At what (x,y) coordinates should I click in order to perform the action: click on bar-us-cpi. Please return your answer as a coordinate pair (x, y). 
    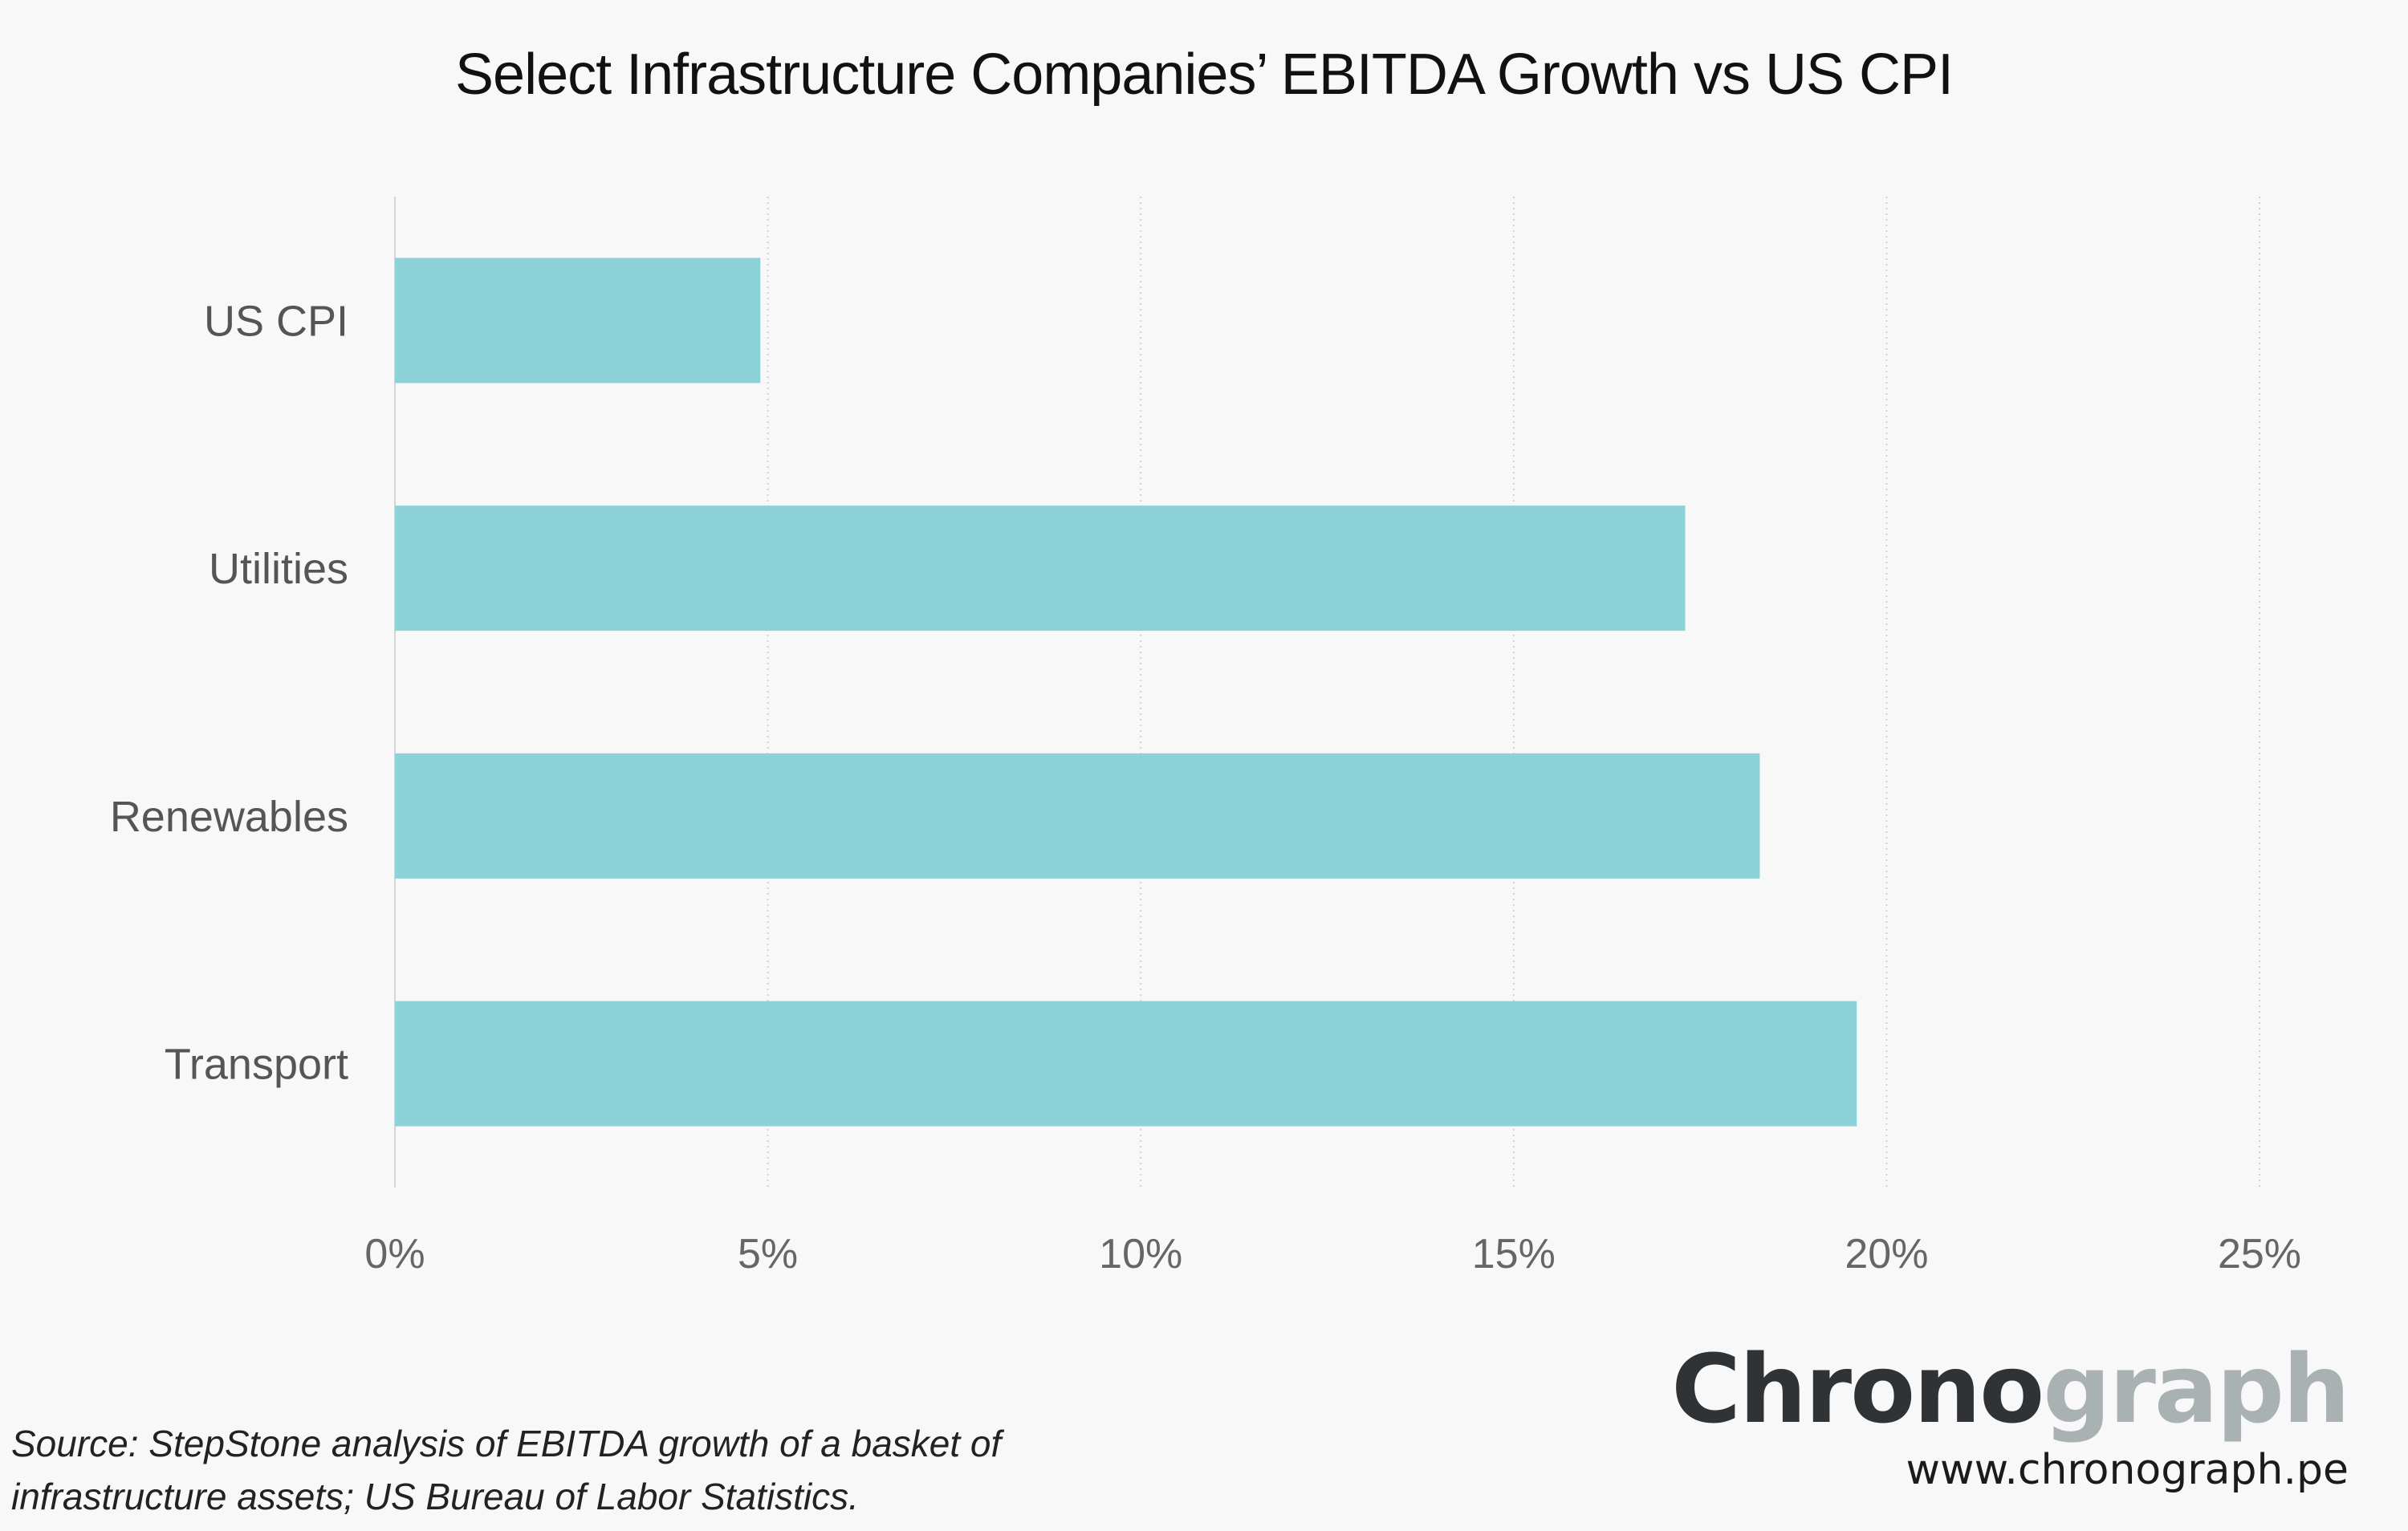
    Looking at the image, I should click on (578, 321).